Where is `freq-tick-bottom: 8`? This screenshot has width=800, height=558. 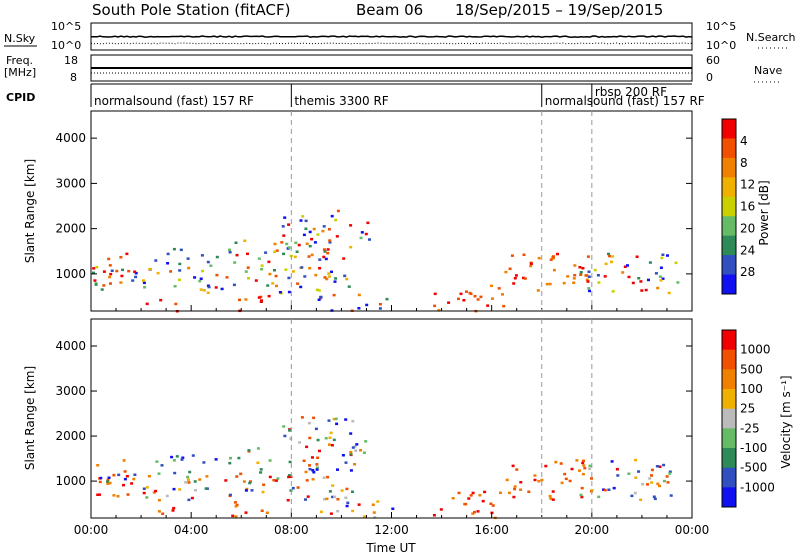
freq-tick-bottom: 8 is located at coordinates (73, 77).